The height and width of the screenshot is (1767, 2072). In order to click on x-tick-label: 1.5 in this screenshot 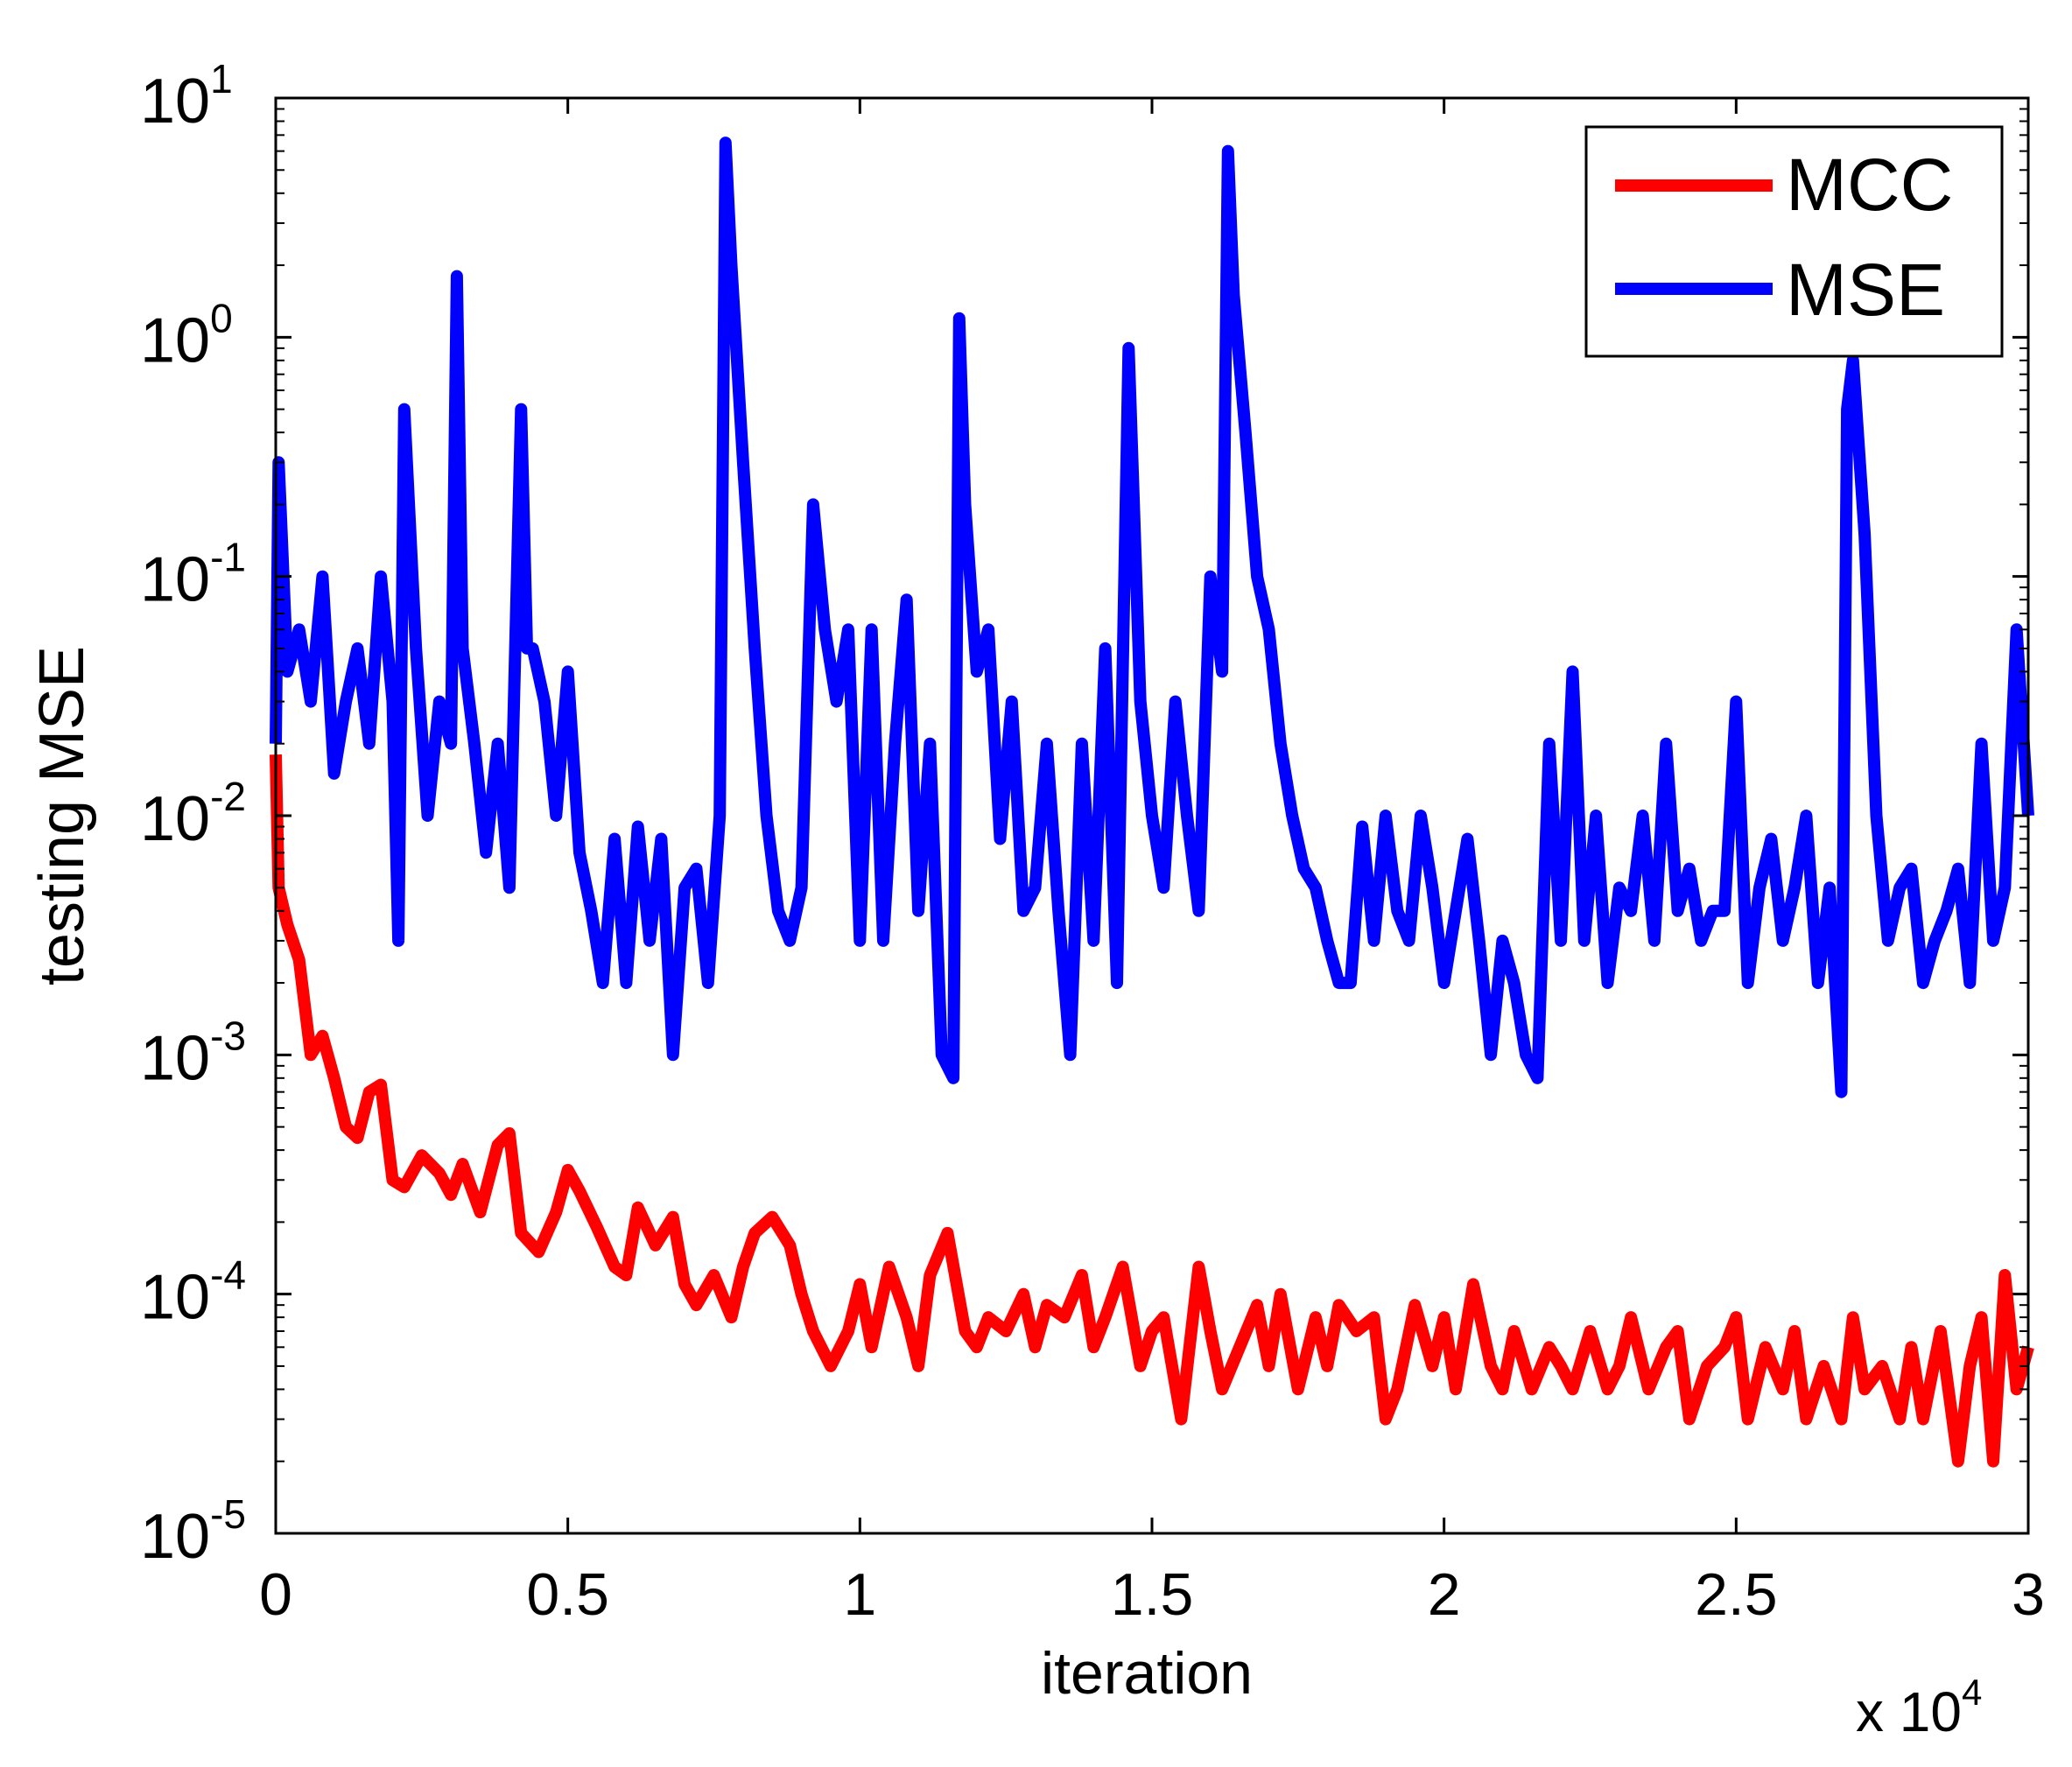, I will do `click(1153, 1594)`.